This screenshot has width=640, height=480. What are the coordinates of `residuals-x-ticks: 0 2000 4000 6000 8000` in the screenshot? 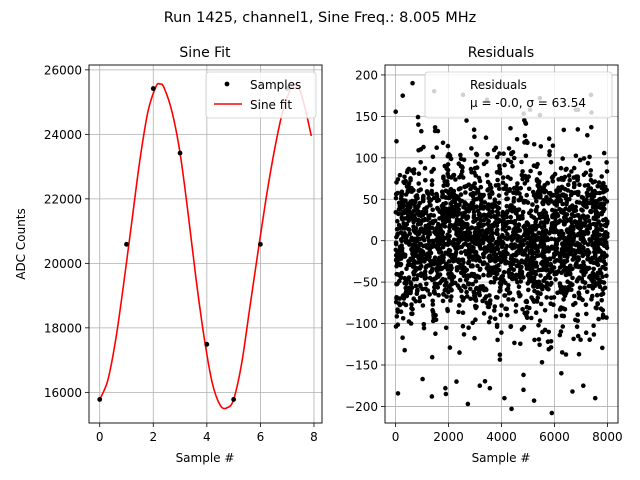 It's located at (507, 433).